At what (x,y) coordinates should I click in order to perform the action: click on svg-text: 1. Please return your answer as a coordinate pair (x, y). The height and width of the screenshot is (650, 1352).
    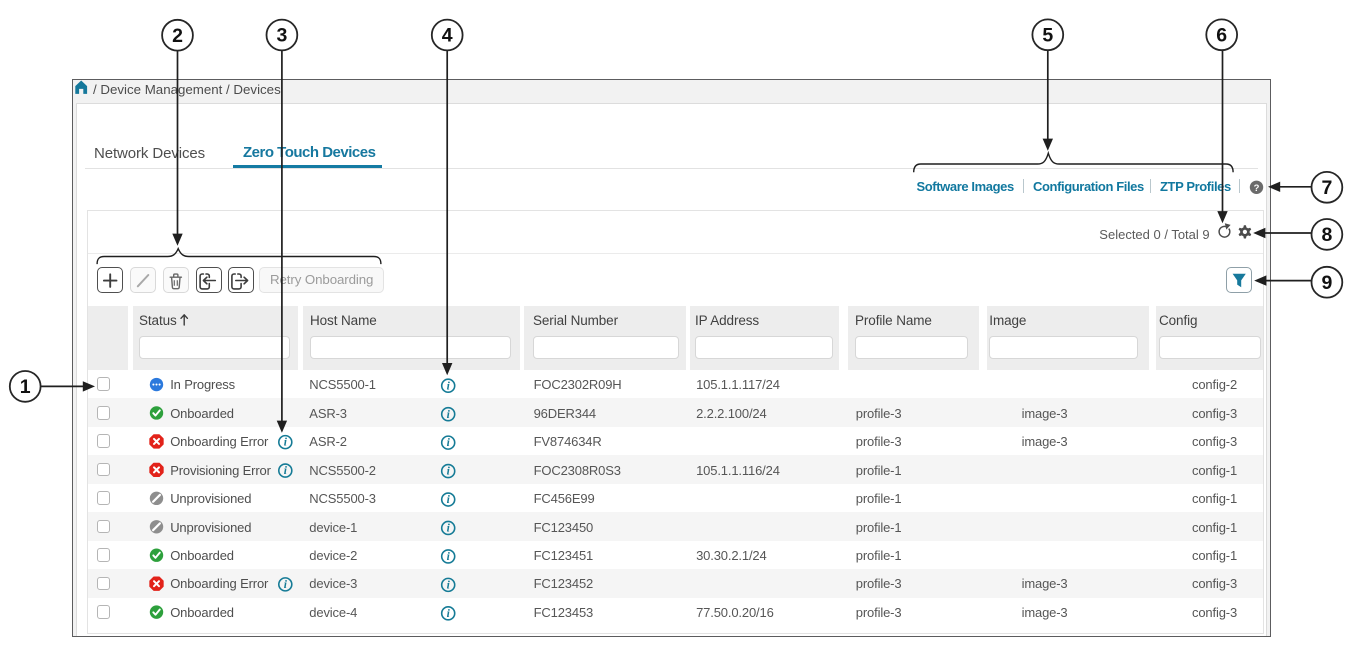
    Looking at the image, I should click on (25, 387).